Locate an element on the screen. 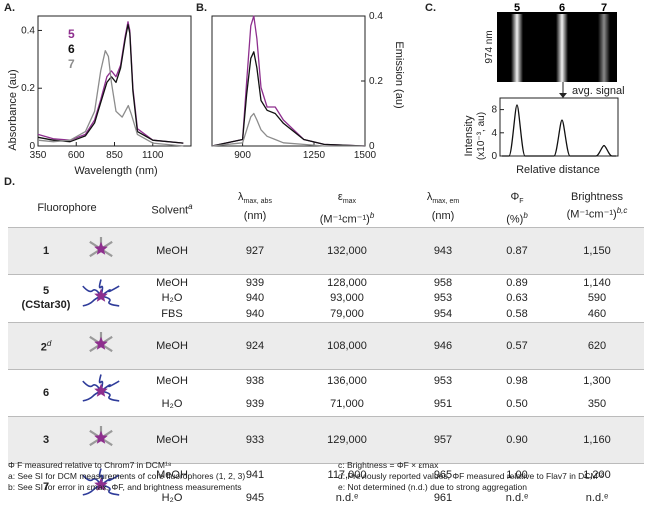  quantum-yield-cell: 0.63 is located at coordinates (517, 298).